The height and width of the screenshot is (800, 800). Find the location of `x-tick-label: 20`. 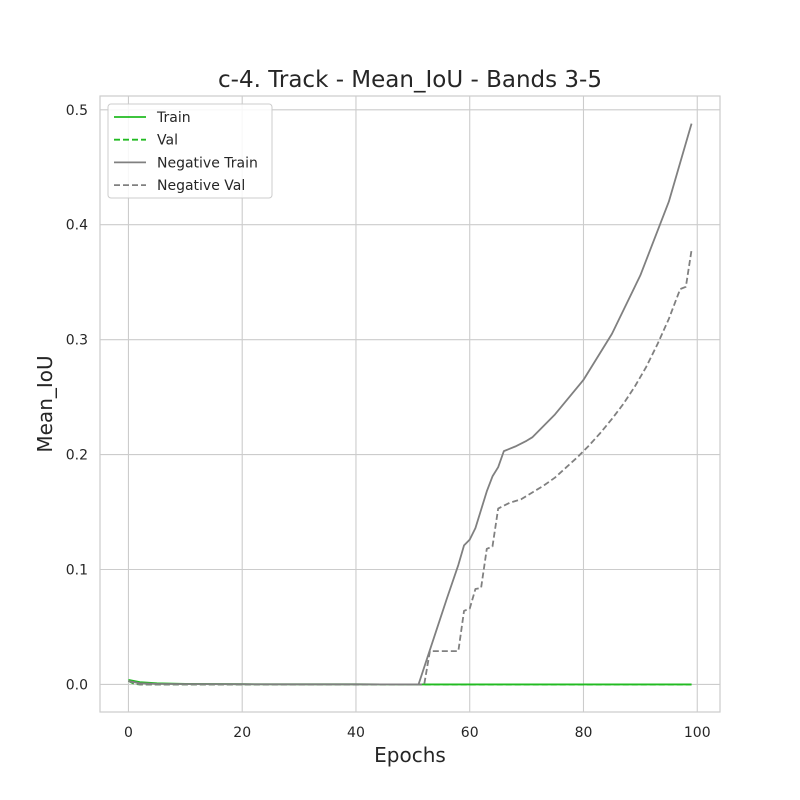

x-tick-label: 20 is located at coordinates (242, 733).